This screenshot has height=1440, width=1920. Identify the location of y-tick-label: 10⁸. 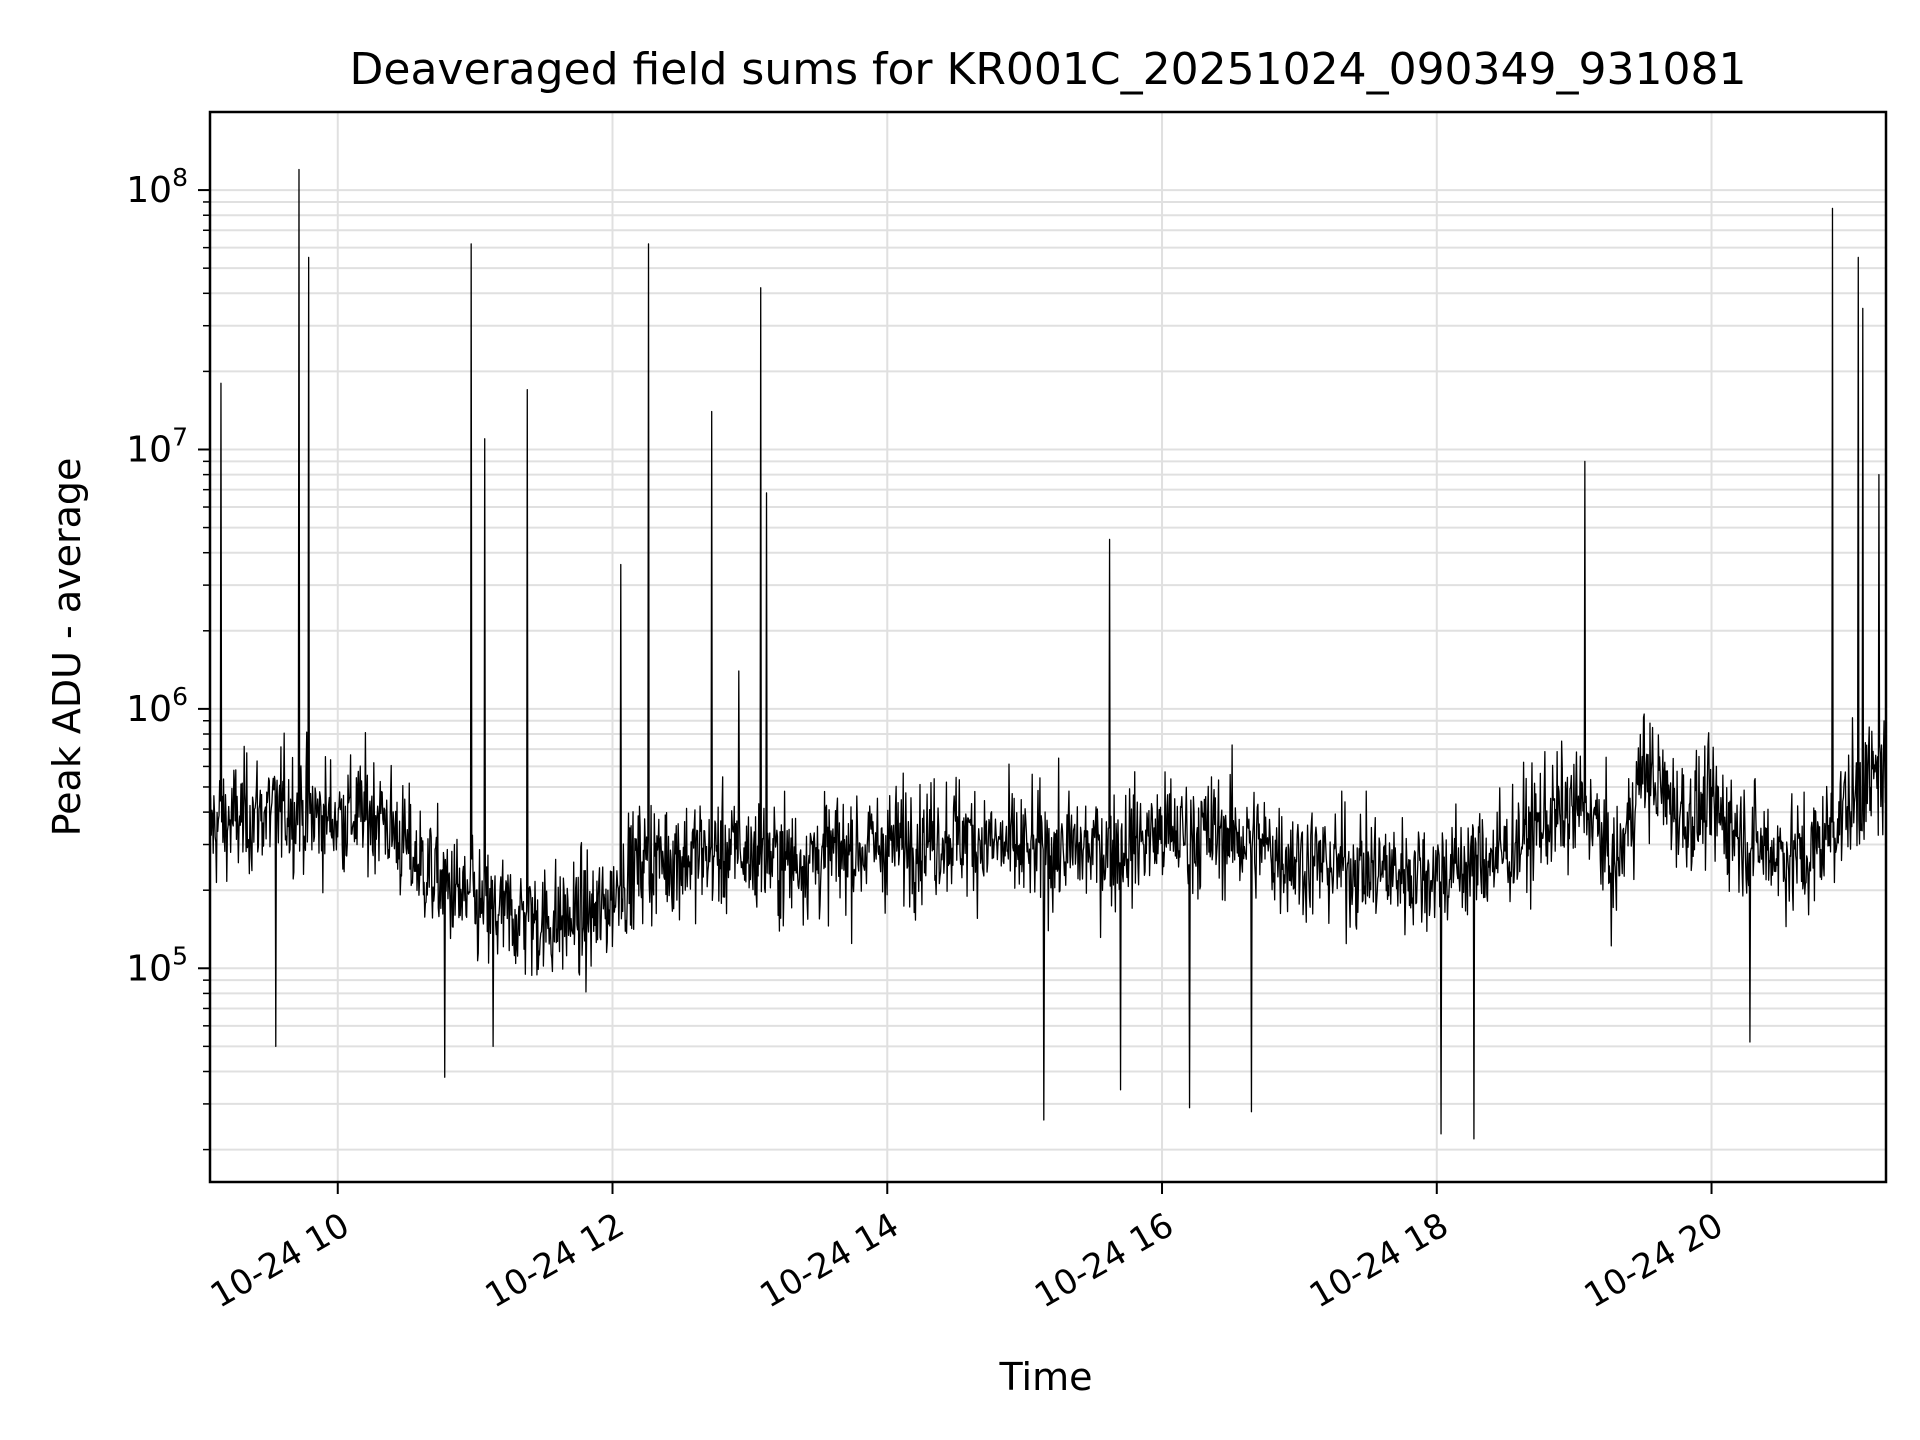
(157, 187).